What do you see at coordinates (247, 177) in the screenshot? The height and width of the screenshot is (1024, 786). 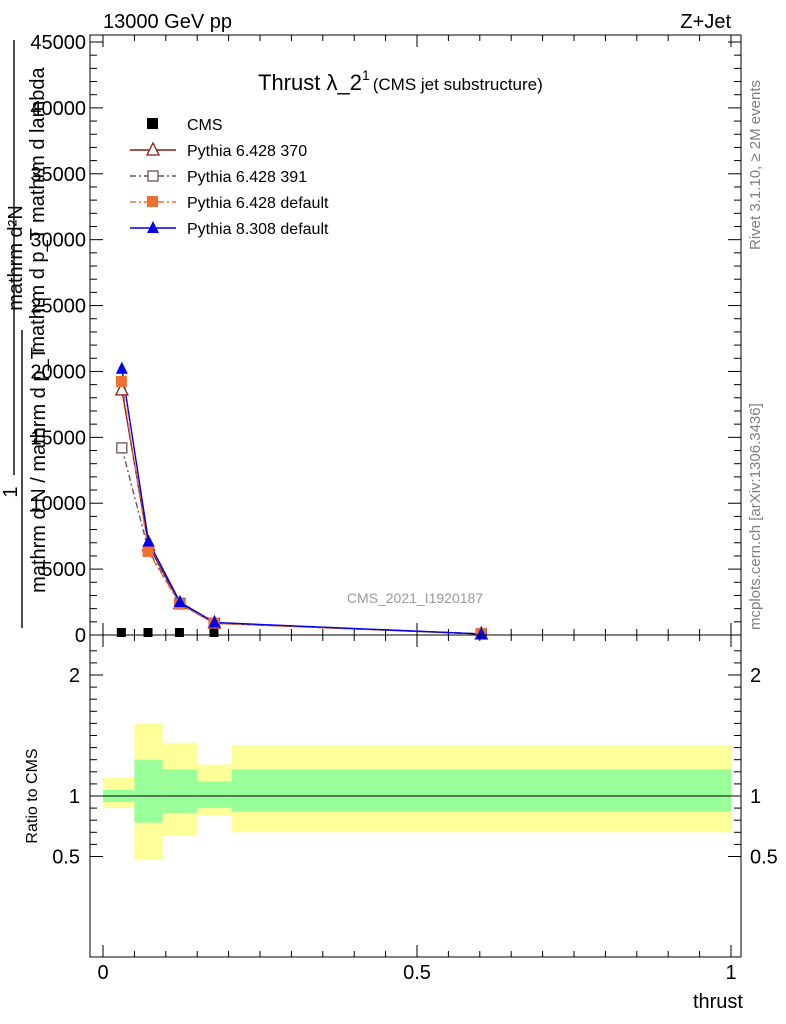 I see `legend-label: Pythia 6.428 391` at bounding box center [247, 177].